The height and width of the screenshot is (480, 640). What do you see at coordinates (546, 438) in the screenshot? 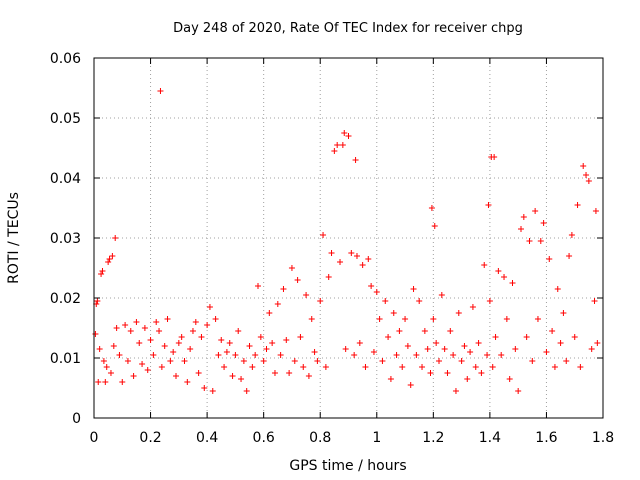
I see `x-tick-label: 1.6` at bounding box center [546, 438].